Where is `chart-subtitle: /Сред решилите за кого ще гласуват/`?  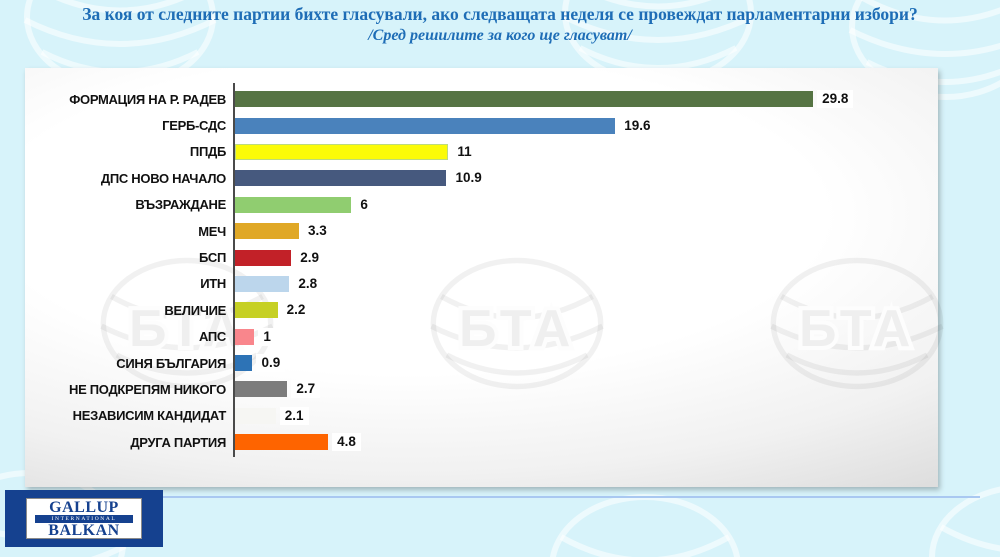
chart-subtitle: /Сред решилите за кого ще гласуват/ is located at coordinates (500, 35).